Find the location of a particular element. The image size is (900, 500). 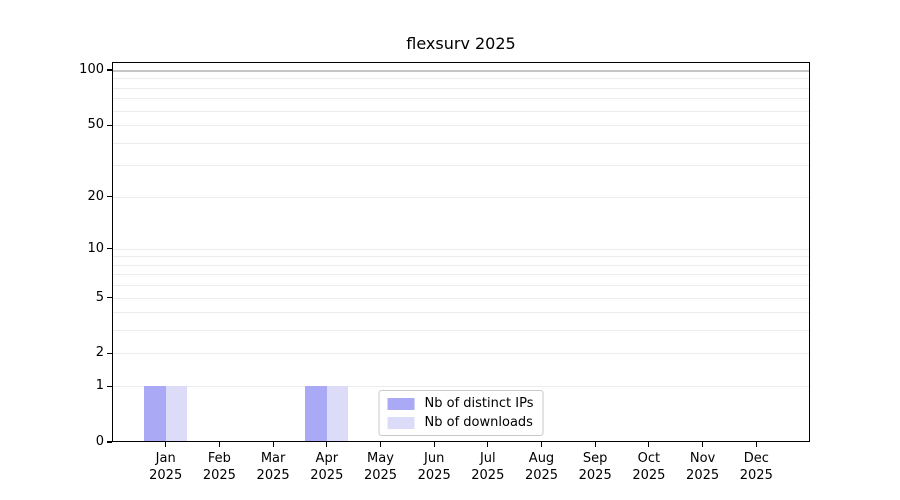

x-tick-month: Jun is located at coordinates (434, 458).